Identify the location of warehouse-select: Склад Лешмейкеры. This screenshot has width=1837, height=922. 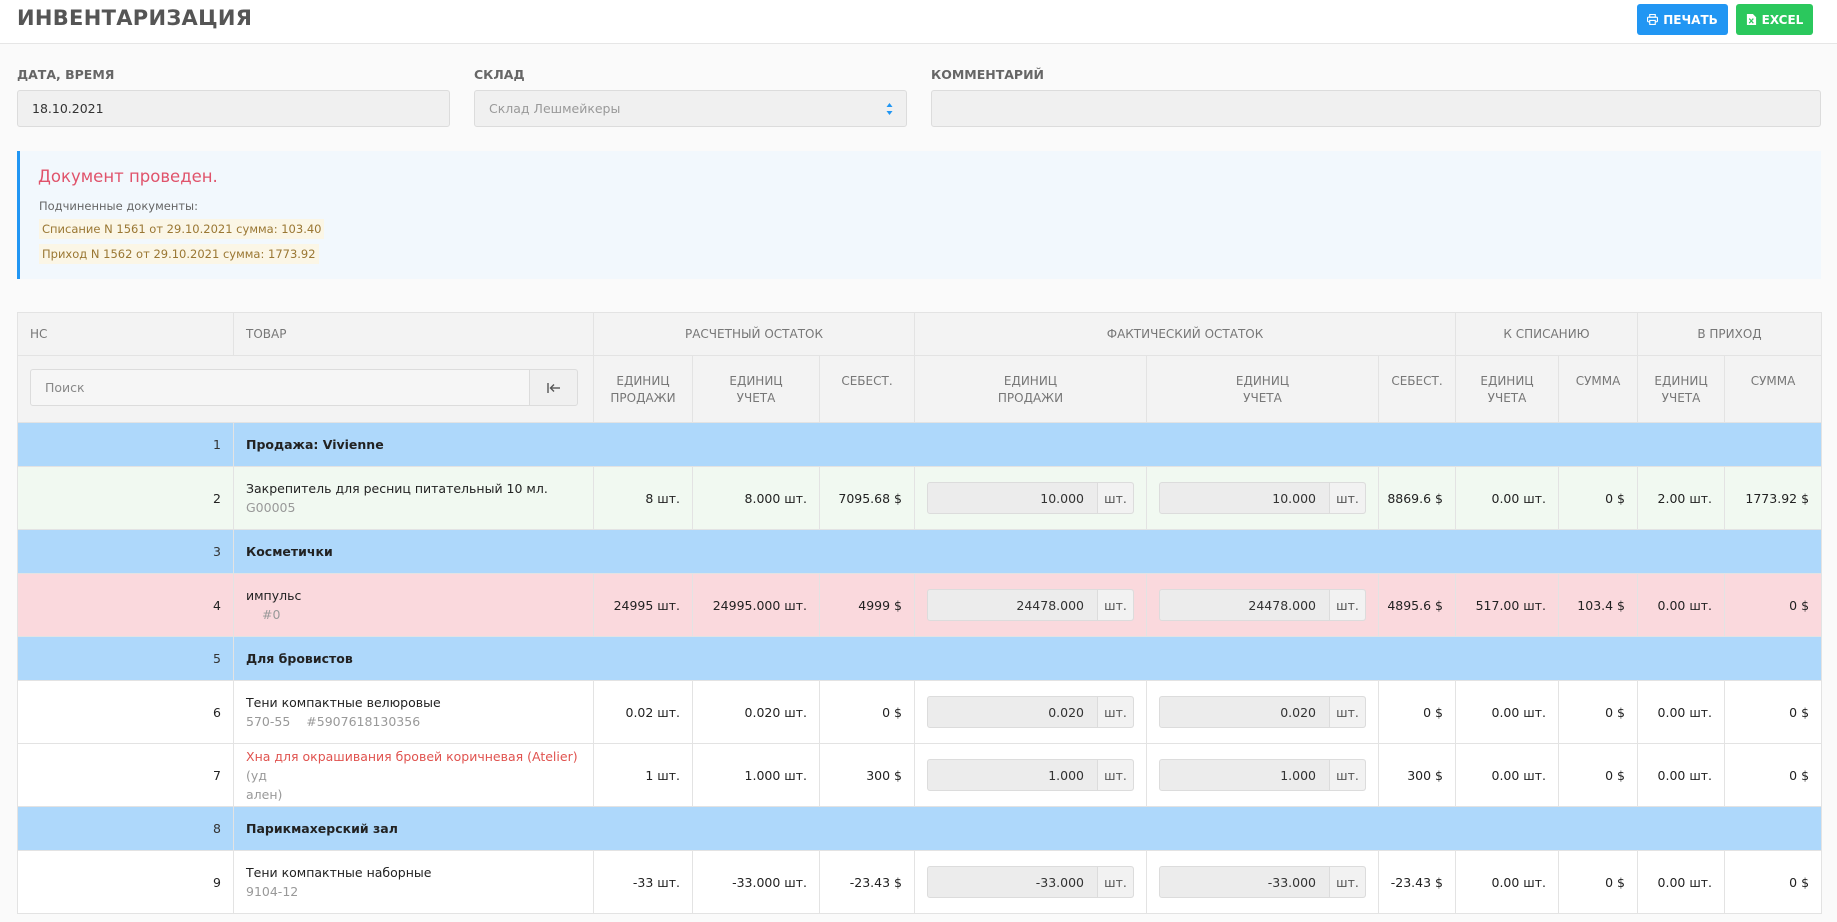
(690, 108).